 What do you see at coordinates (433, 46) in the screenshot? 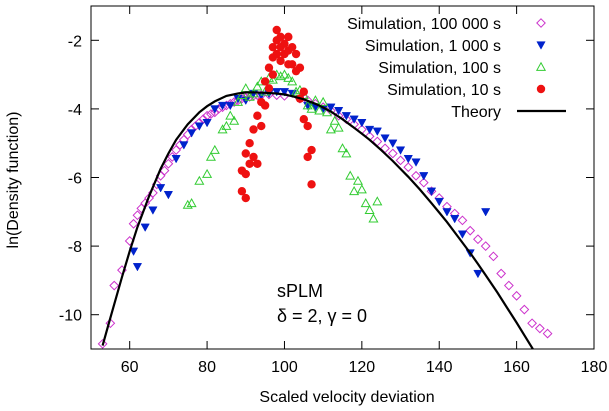
I see `legend-label-simulation-1-000-s: Simulation, 1 000 s` at bounding box center [433, 46].